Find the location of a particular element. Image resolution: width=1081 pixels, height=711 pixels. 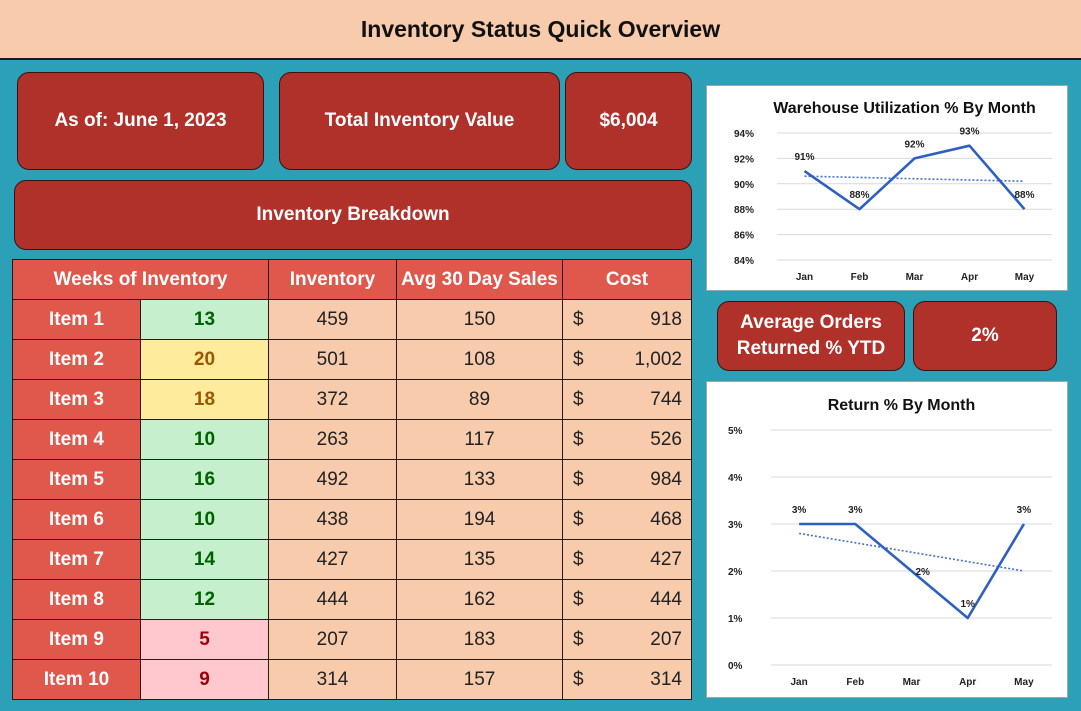

cost-value: 918 is located at coordinates (666, 319).